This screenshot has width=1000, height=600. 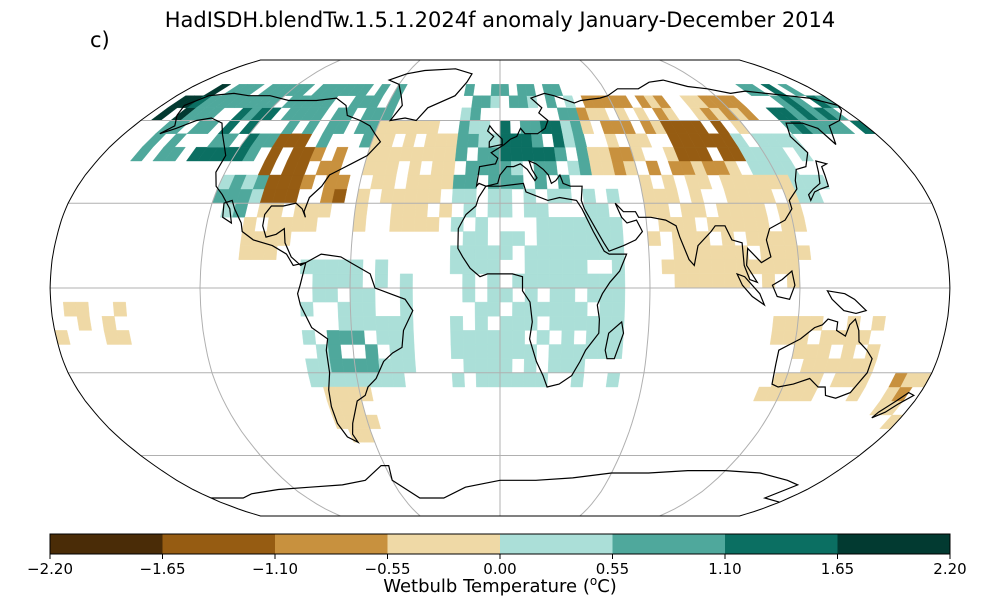 I want to click on colorbar-tick-label: 2.20, so click(x=949, y=569).